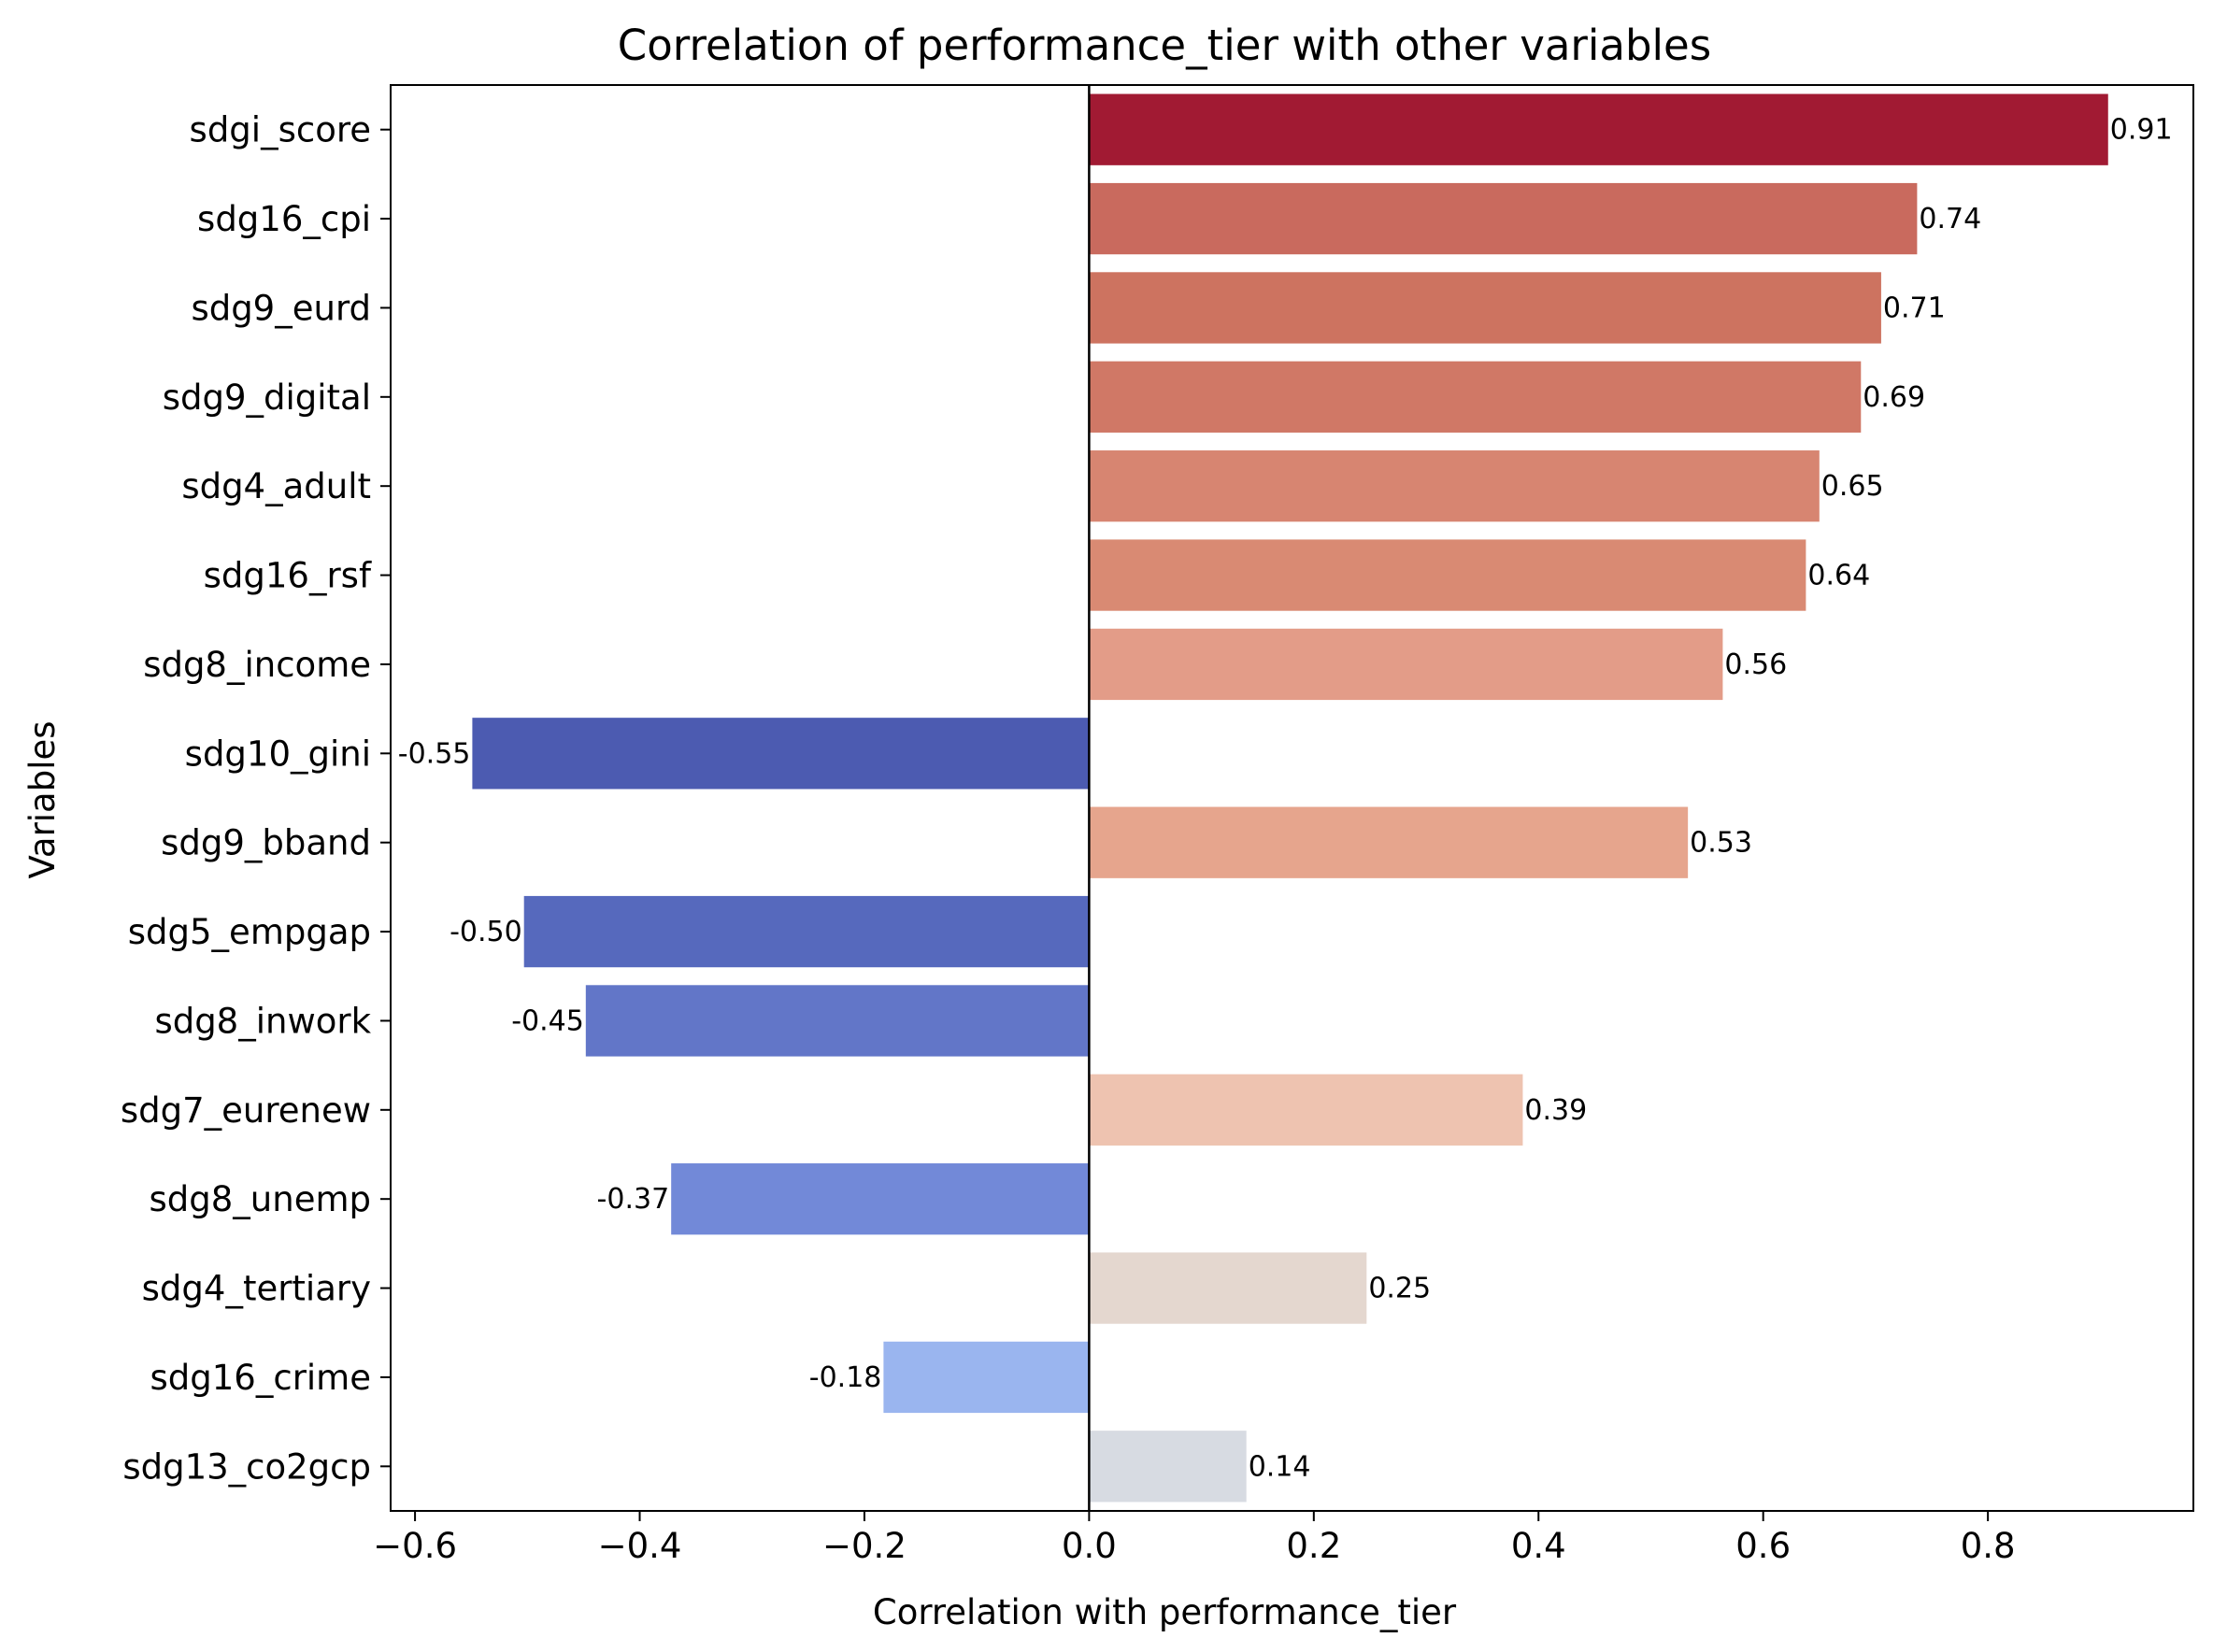 This screenshot has width=2213, height=1652. I want to click on y-tick-label-sdg8_inwork: sdg8_inwork, so click(262, 1021).